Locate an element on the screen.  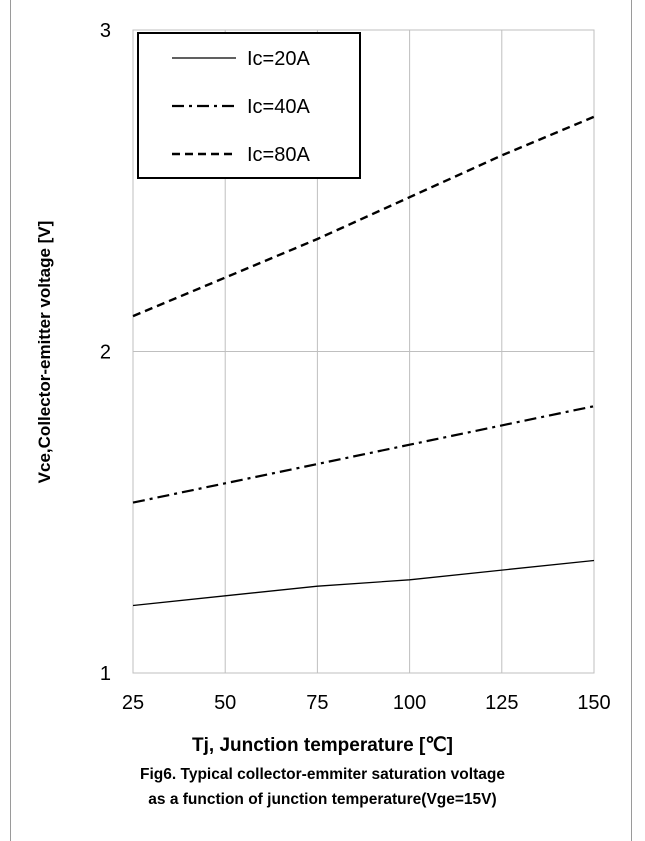
y-tick-label: 3 is located at coordinates (105, 31).